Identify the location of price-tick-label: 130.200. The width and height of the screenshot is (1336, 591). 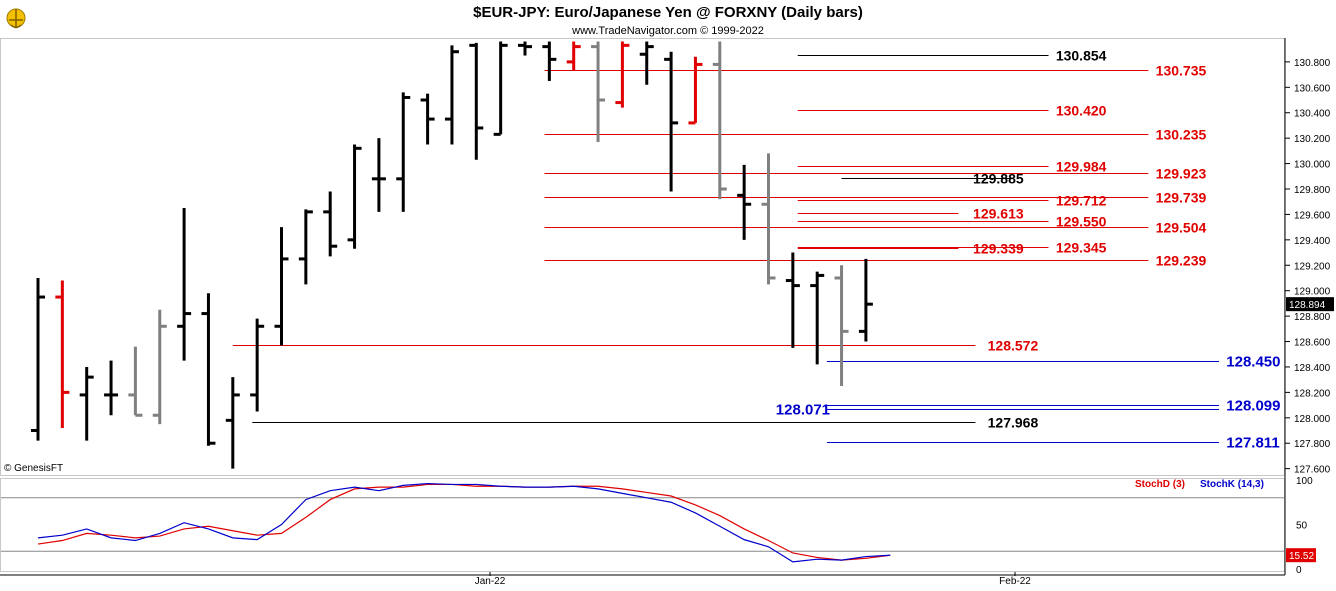
(1312, 139).